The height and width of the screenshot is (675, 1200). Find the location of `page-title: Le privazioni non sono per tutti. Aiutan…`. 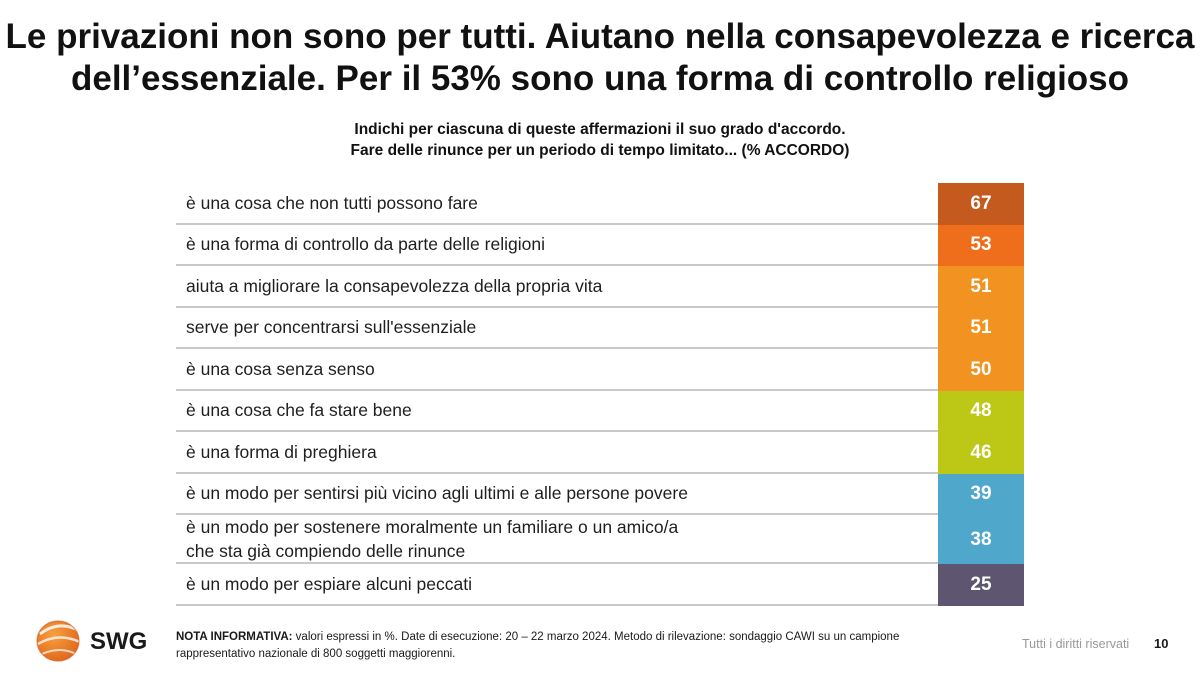

page-title: Le privazioni non sono per tutti. Aiutan… is located at coordinates (600, 58).